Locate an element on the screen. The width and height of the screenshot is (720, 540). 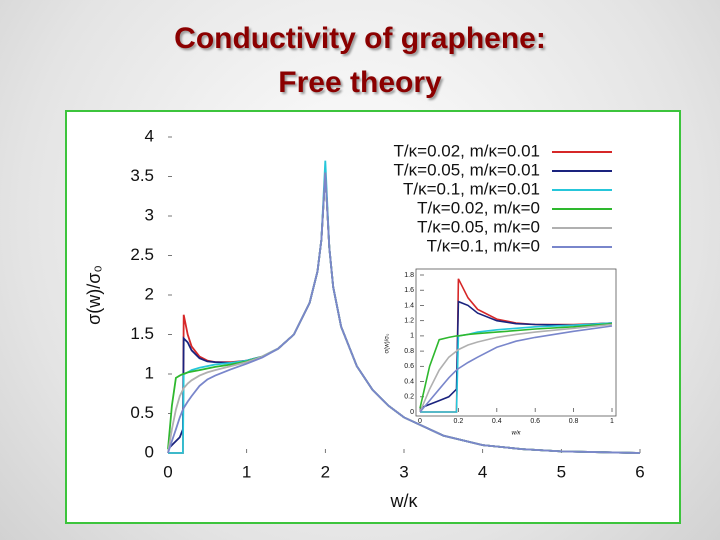
y-tick-label: 0.8 is located at coordinates (409, 351).